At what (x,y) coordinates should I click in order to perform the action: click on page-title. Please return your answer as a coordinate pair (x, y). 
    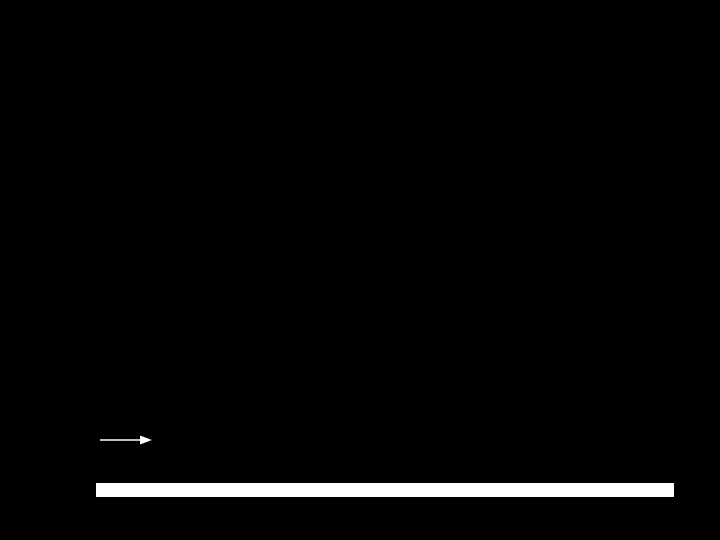
    Looking at the image, I should click on (360, 18).